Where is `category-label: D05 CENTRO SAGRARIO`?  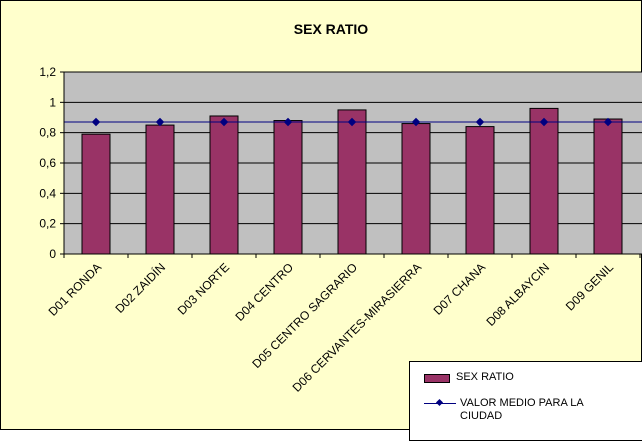
category-label: D05 CENTRO SAGRARIO is located at coordinates (304, 315).